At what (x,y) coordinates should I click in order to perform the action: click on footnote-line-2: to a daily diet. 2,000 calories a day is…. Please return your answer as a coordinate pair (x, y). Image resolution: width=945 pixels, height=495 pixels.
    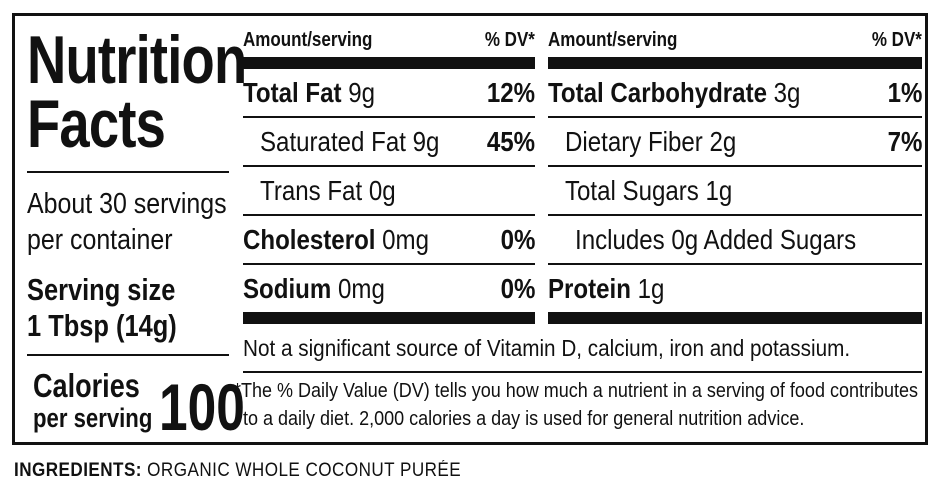
    Looking at the image, I should click on (524, 419).